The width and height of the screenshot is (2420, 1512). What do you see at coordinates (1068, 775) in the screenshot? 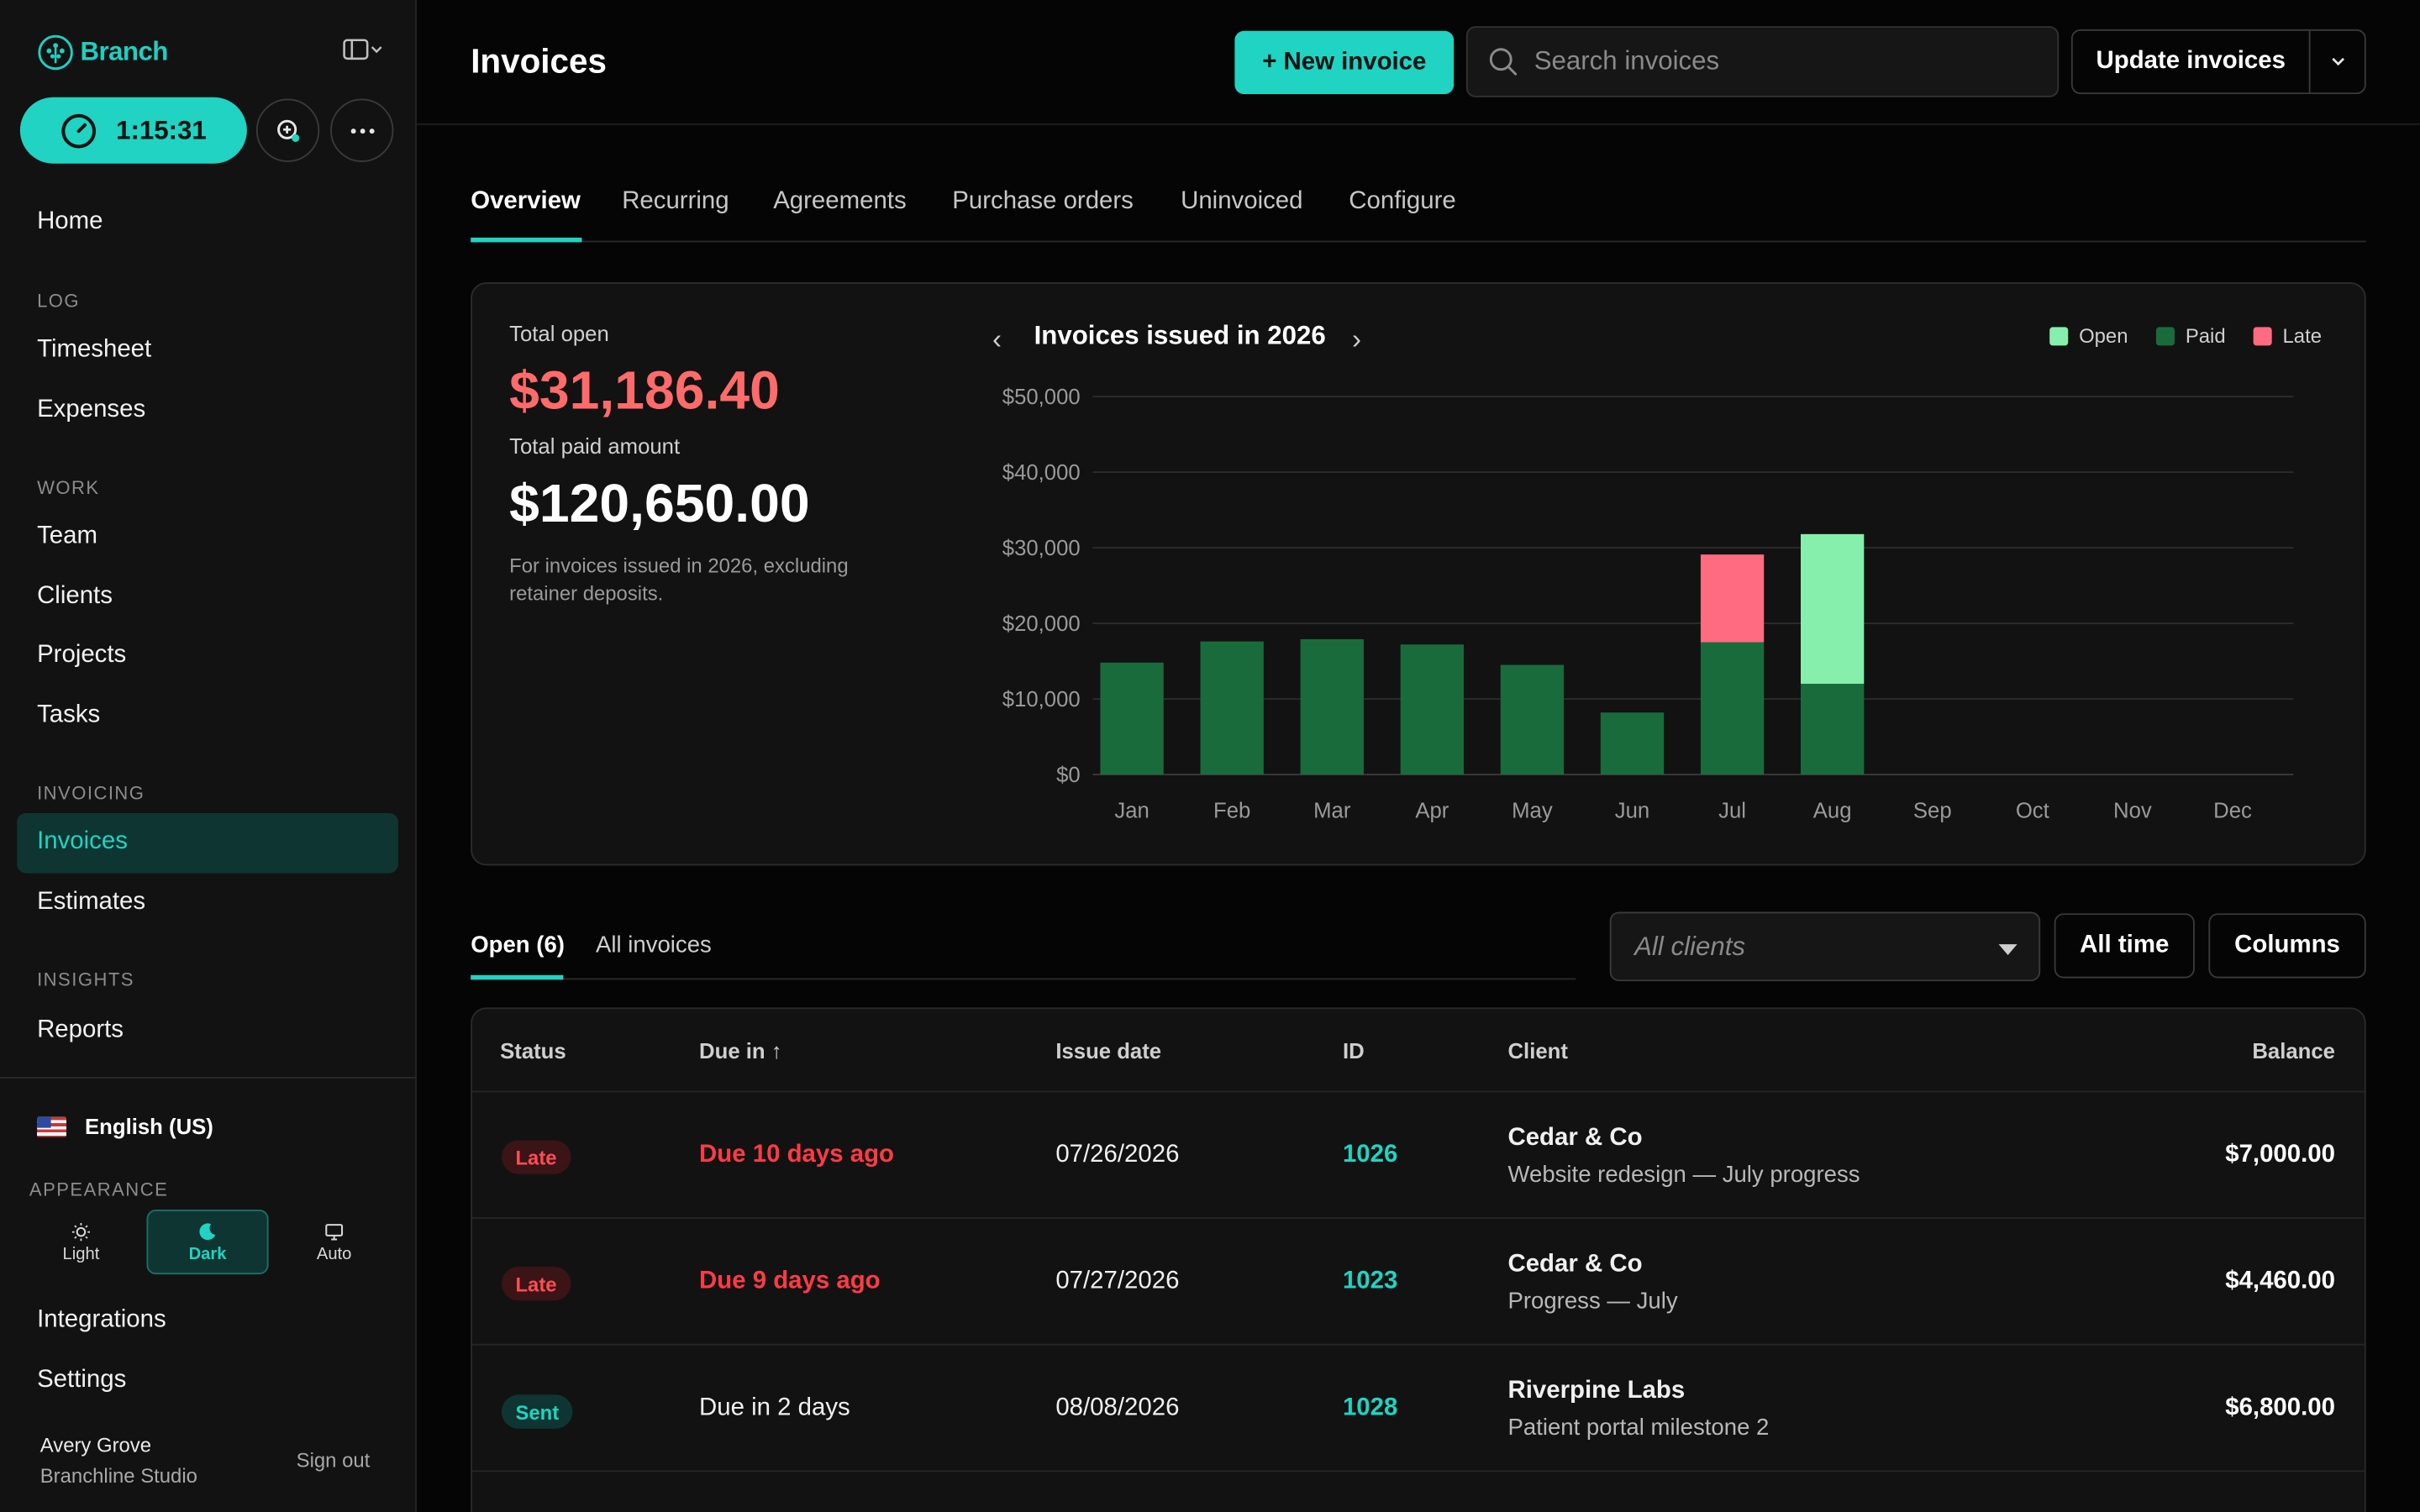
I see `y-tick-label: $0` at bounding box center [1068, 775].